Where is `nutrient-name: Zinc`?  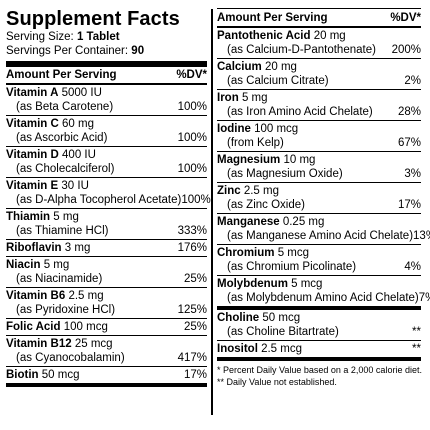
nutrient-name: Zinc is located at coordinates (229, 191).